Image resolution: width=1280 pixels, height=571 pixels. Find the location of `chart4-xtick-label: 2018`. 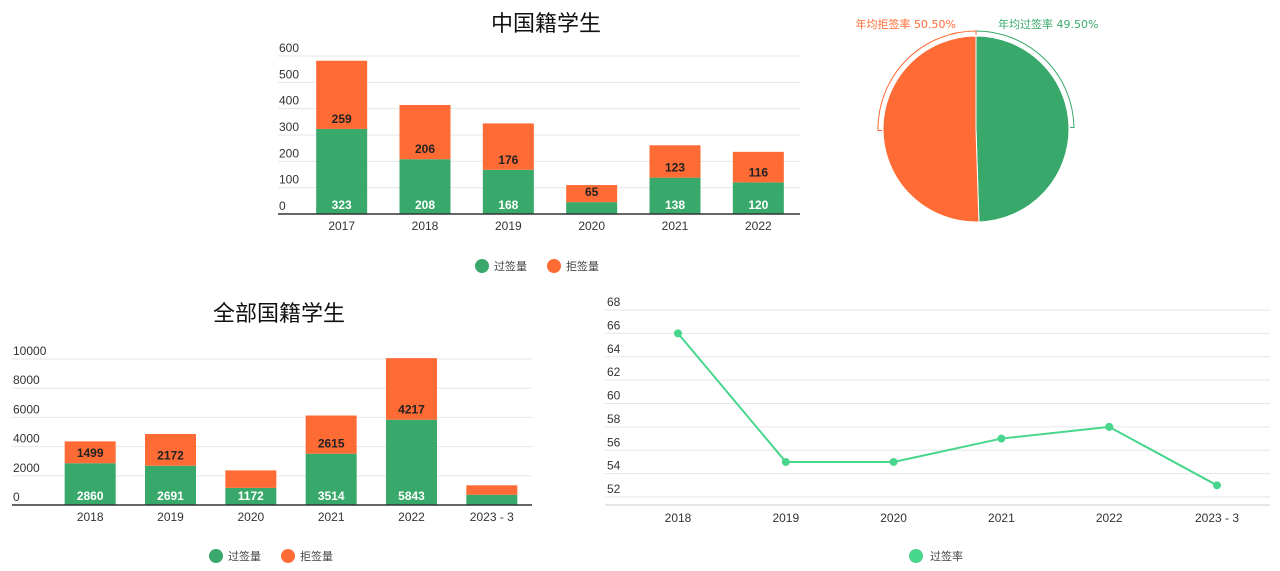

chart4-xtick-label: 2018 is located at coordinates (678, 518).